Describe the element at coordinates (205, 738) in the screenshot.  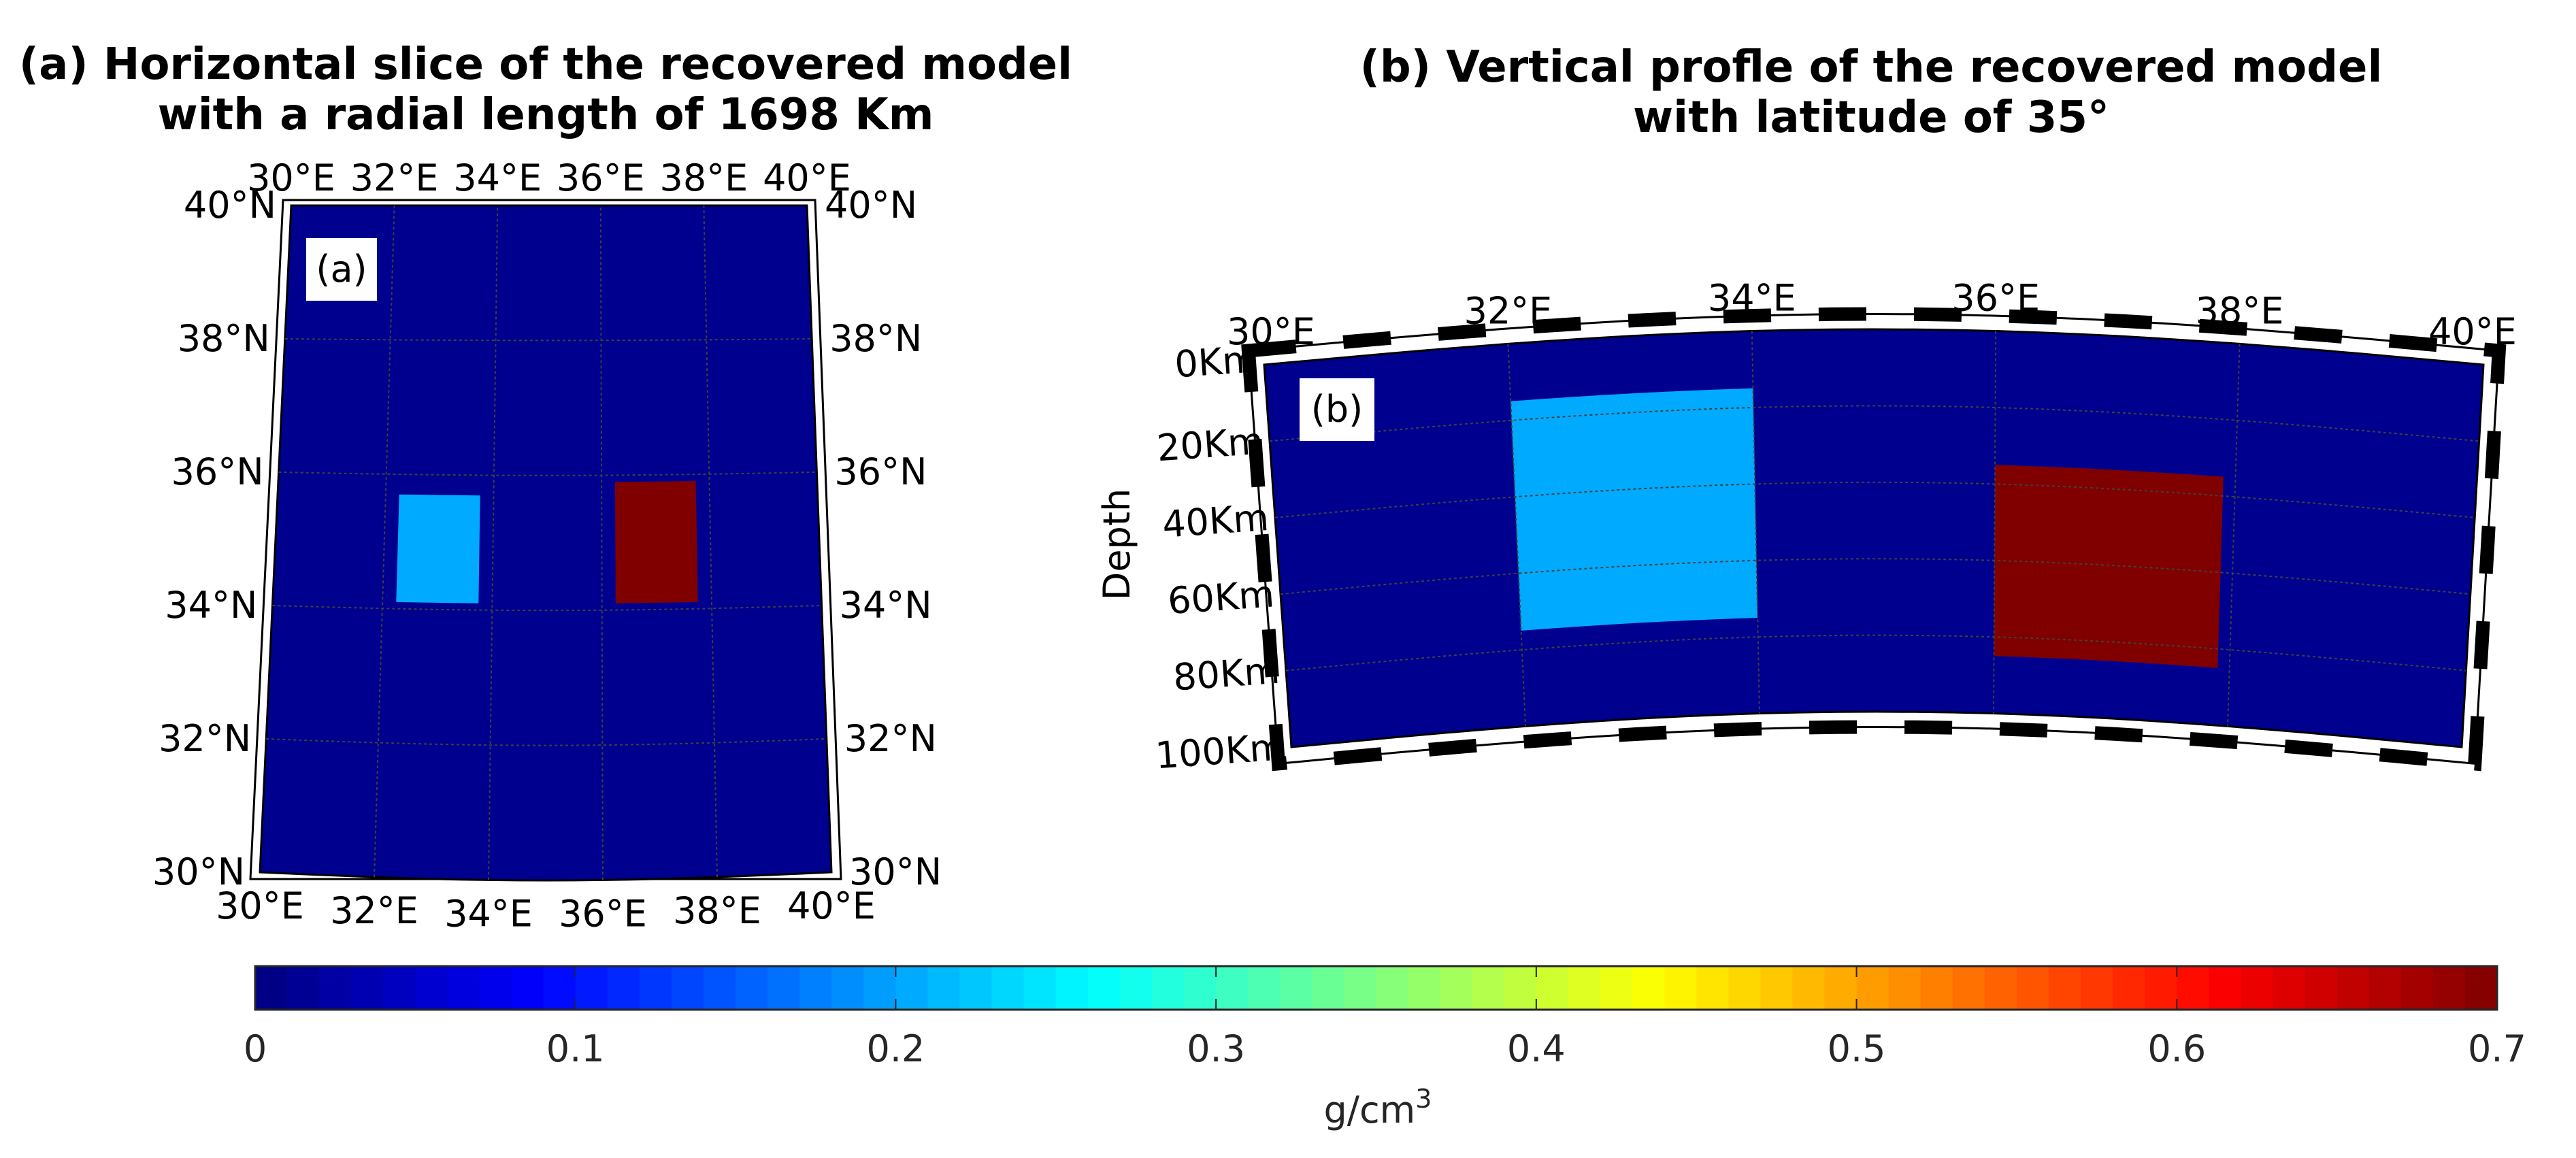
I see `panel-a-lat-tick-left: 32°N` at that location.